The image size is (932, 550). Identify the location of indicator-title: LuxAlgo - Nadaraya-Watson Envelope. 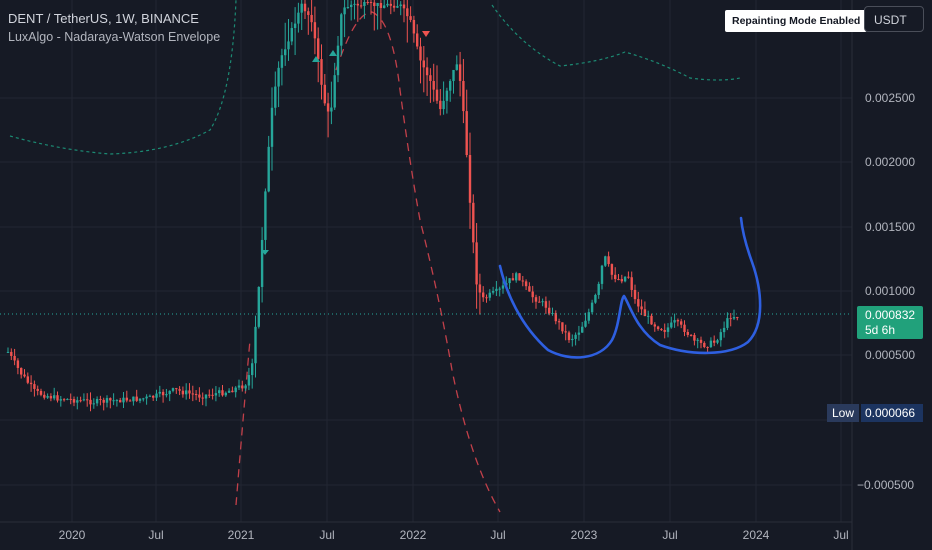
(114, 37).